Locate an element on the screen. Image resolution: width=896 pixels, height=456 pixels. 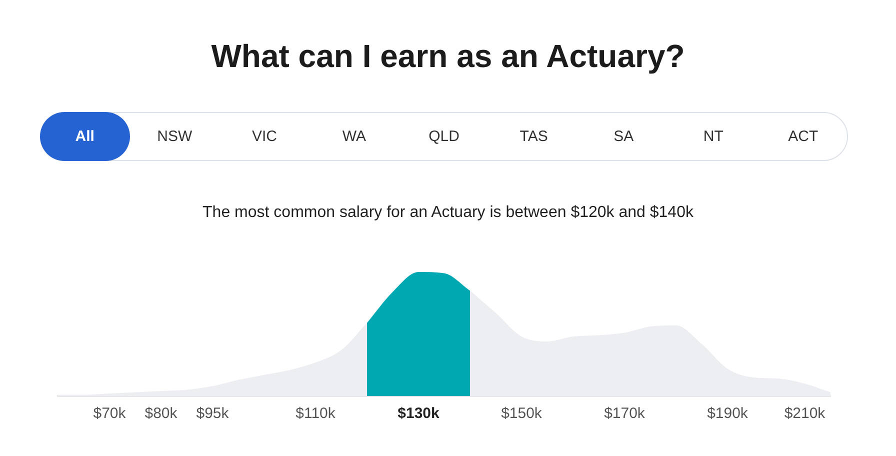
x-tick-label: $150k is located at coordinates (521, 413).